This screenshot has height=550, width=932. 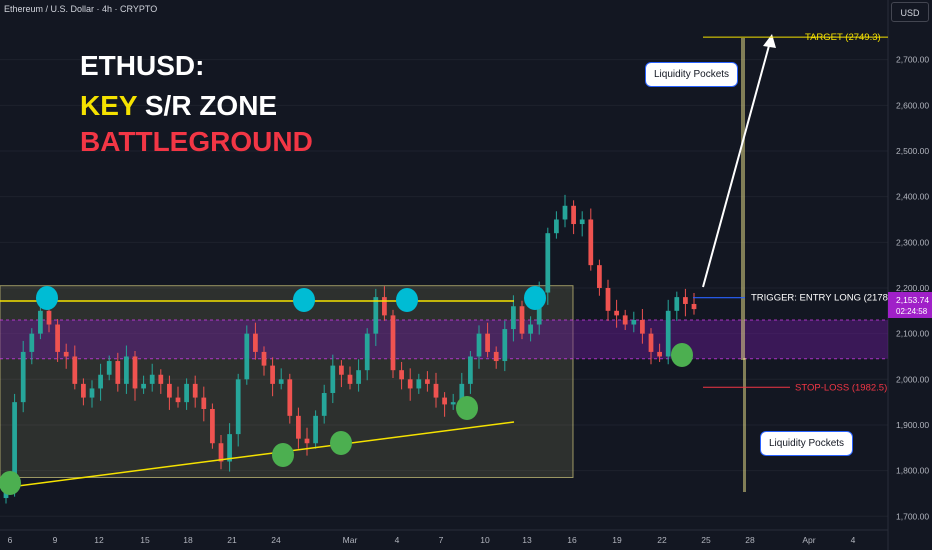 I want to click on target-arrow, so click(x=736, y=164).